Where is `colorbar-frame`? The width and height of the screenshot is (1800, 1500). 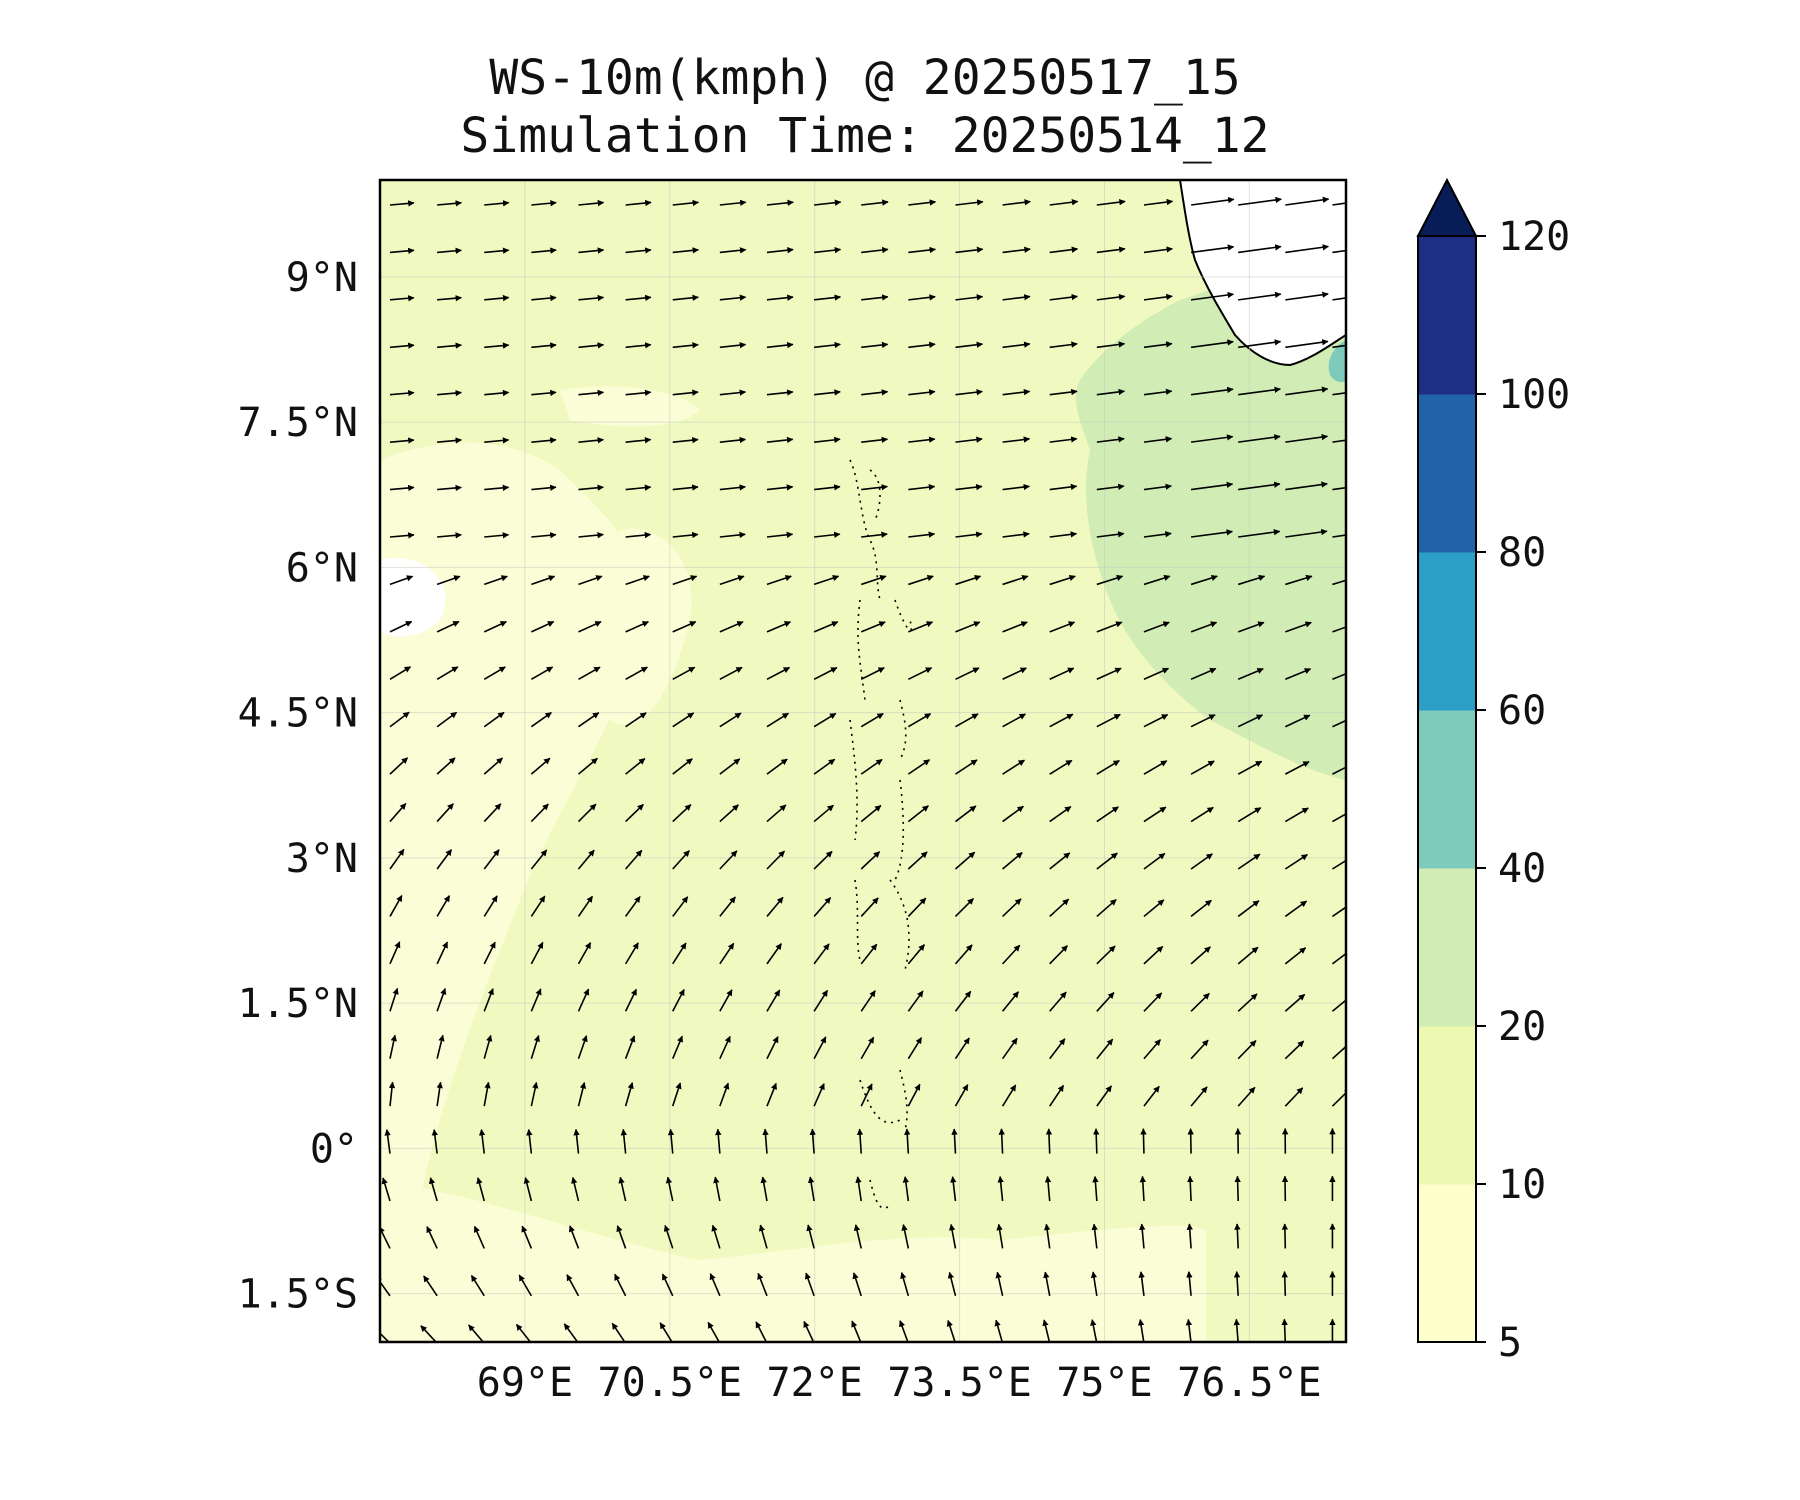 colorbar-frame is located at coordinates (1447, 789).